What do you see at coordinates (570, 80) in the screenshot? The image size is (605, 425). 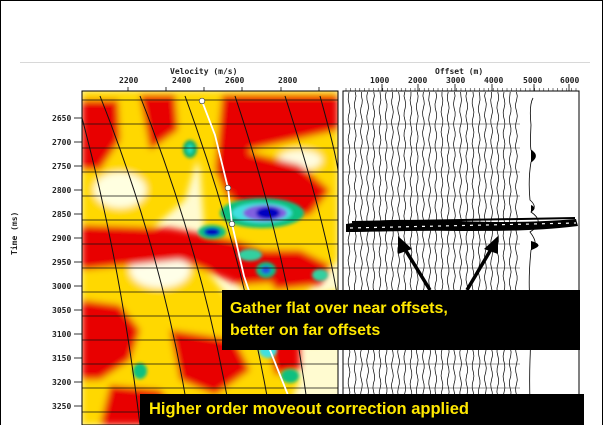 I see `offset-tick: 6000` at bounding box center [570, 80].